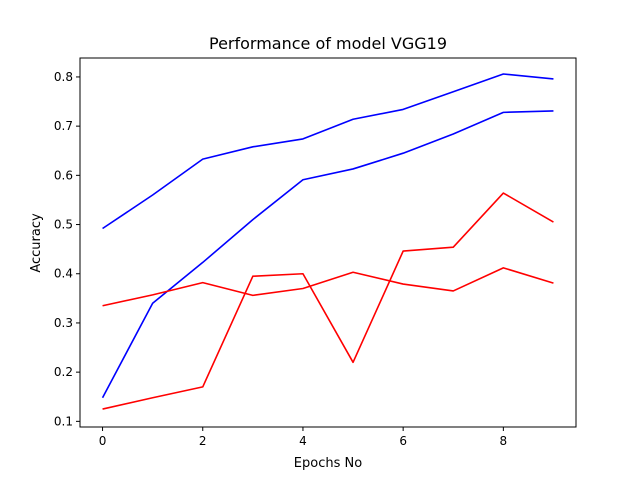 This screenshot has height=480, width=640. Describe the element at coordinates (328, 463) in the screenshot. I see `x-axis-label: Epochs No` at that location.